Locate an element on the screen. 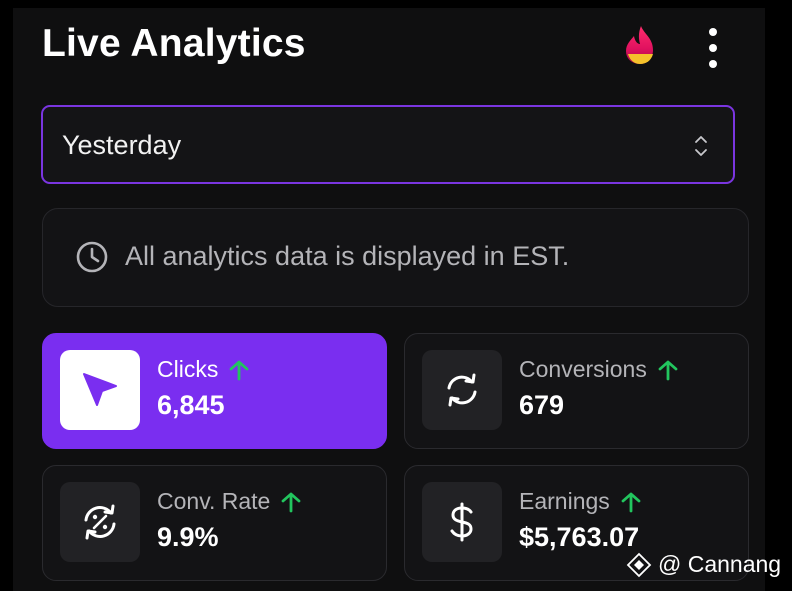 The height and width of the screenshot is (591, 792). stat-value: 6,845 is located at coordinates (191, 405).